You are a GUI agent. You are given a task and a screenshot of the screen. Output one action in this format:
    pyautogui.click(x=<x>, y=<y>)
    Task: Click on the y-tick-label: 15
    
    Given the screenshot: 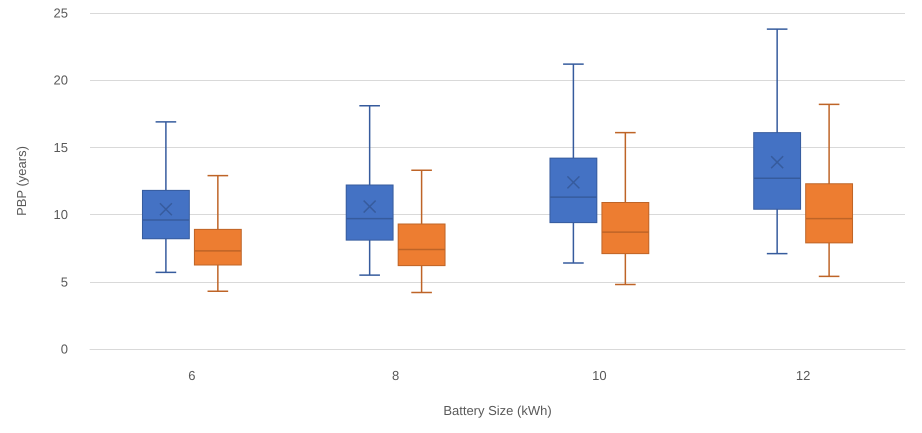 What is the action you would take?
    pyautogui.click(x=61, y=147)
    